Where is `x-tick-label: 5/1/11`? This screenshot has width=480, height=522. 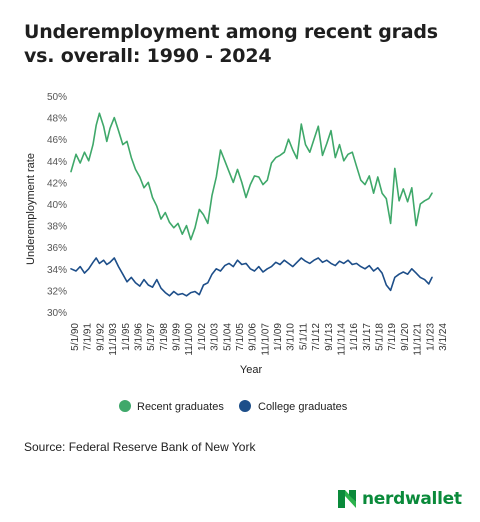
x-tick-label: 5/1/11 is located at coordinates (303, 336).